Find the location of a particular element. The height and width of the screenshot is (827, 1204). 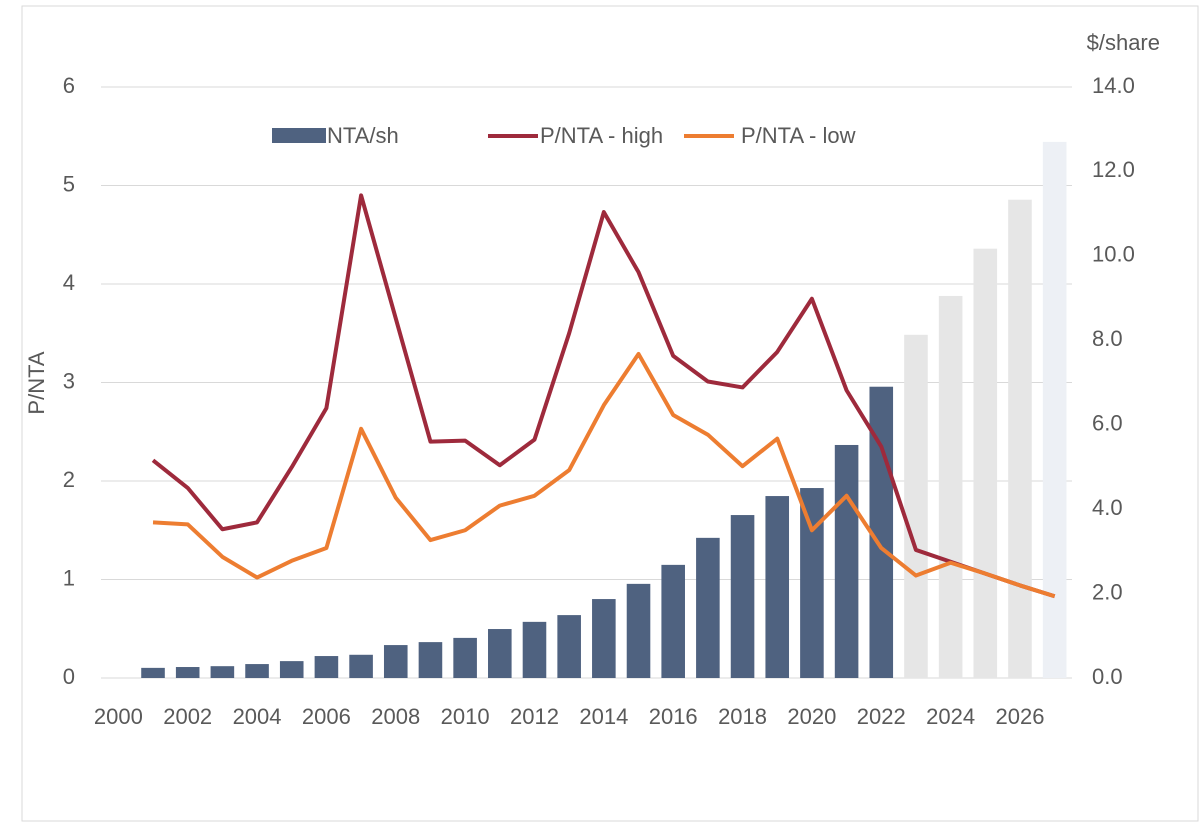

y-tick-label: 2 is located at coordinates (69, 479).